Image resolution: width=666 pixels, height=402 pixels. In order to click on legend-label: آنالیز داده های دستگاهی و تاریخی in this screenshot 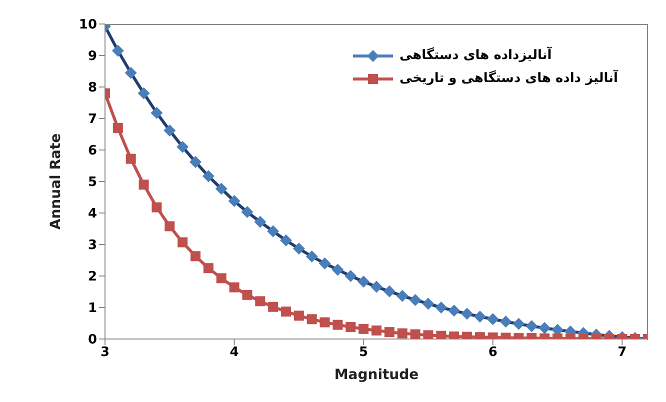, I will do `click(508, 78)`.